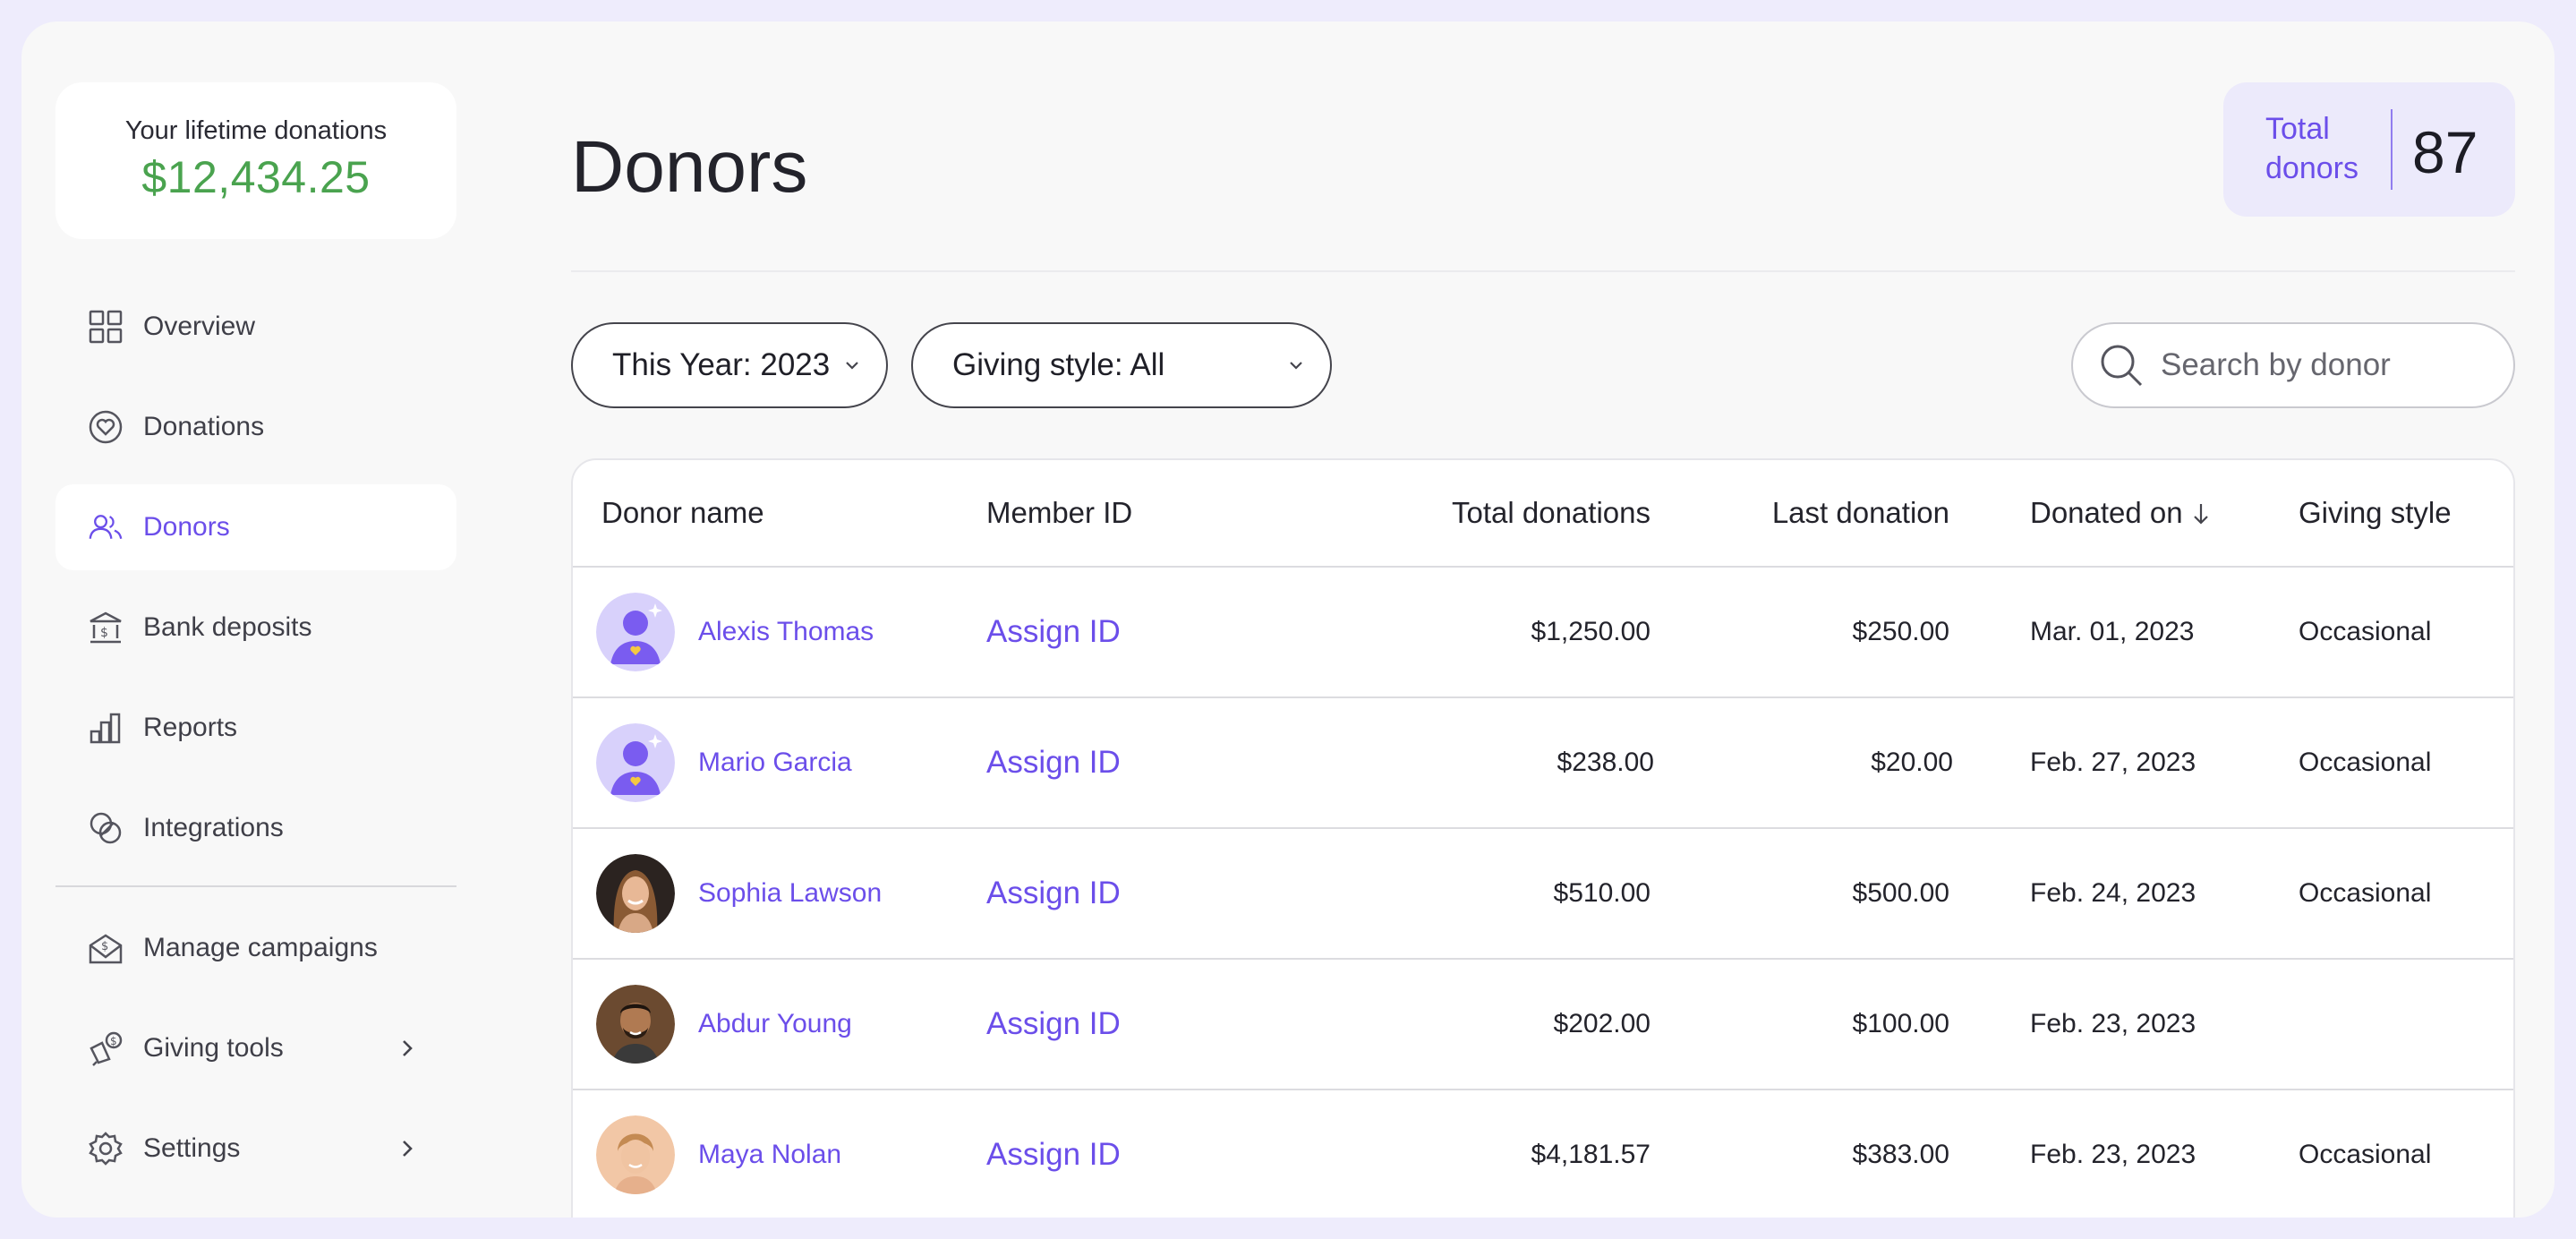 The width and height of the screenshot is (2576, 1239). What do you see at coordinates (106, 527) in the screenshot?
I see `users-icon` at bounding box center [106, 527].